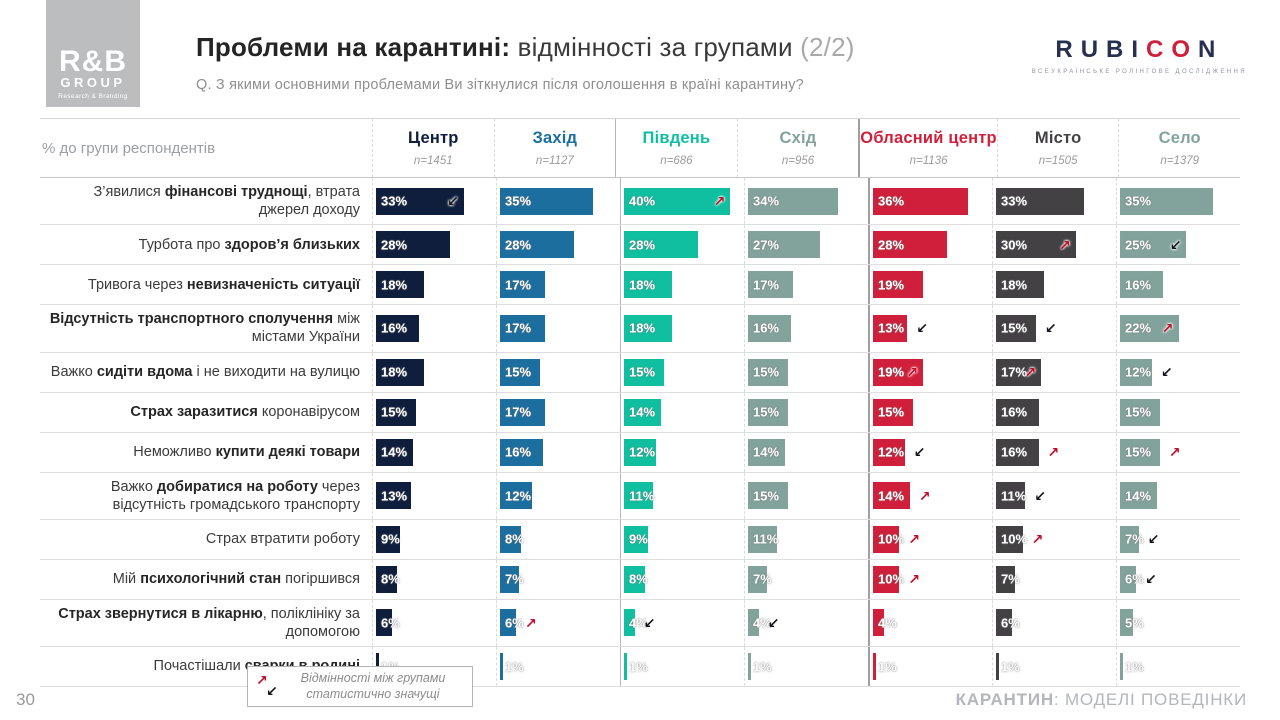 The height and width of the screenshot is (720, 1280). I want to click on bar-wrap: 25% ↙, so click(1178, 245).